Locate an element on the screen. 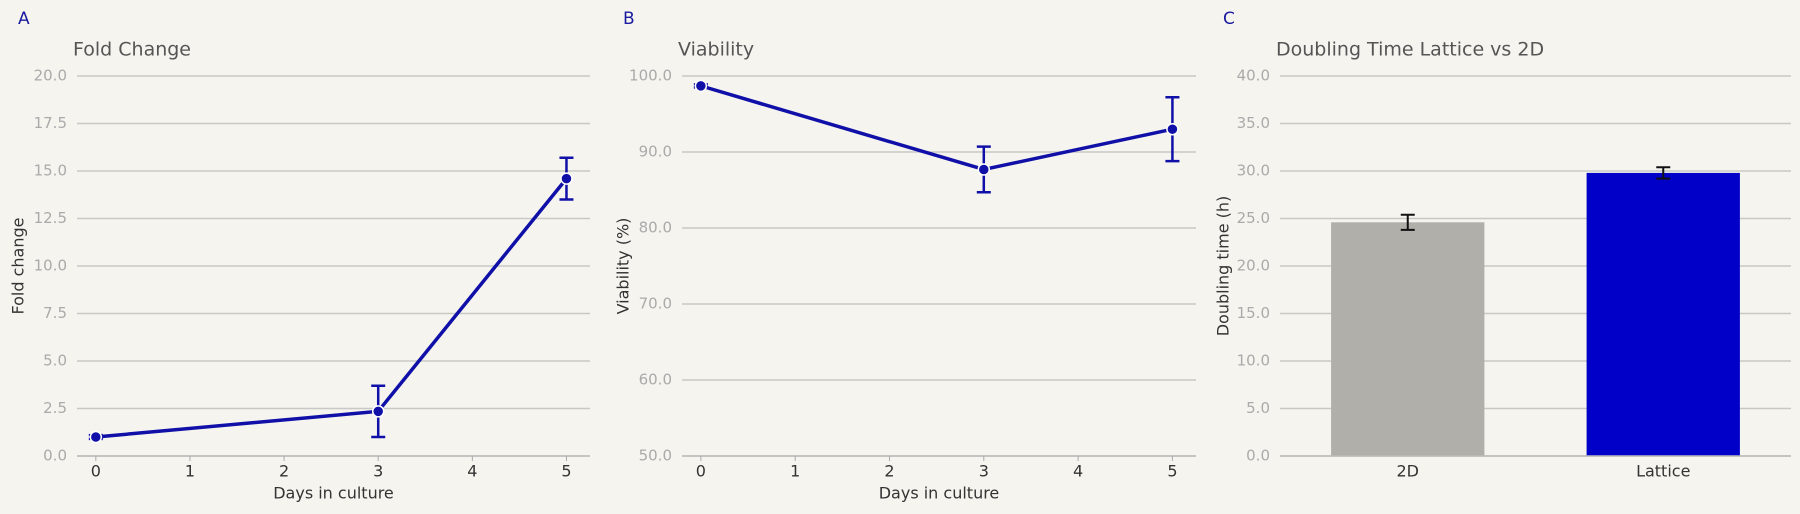 The width and height of the screenshot is (1800, 514). chart-title: Fold Change is located at coordinates (132, 50).